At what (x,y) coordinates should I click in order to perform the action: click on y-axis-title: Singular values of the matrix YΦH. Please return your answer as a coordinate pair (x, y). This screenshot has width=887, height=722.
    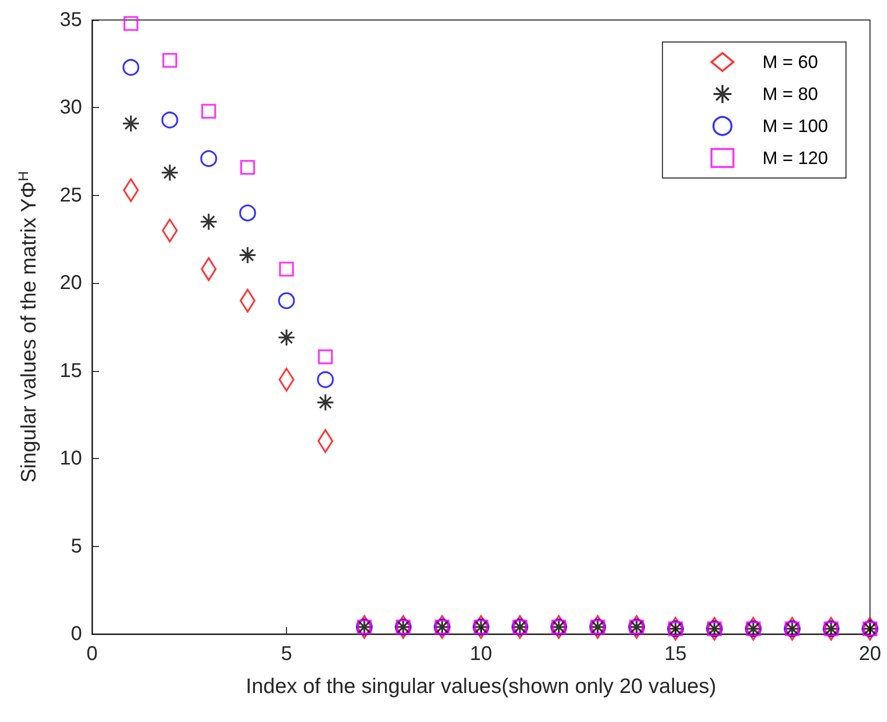
    Looking at the image, I should click on (27, 327).